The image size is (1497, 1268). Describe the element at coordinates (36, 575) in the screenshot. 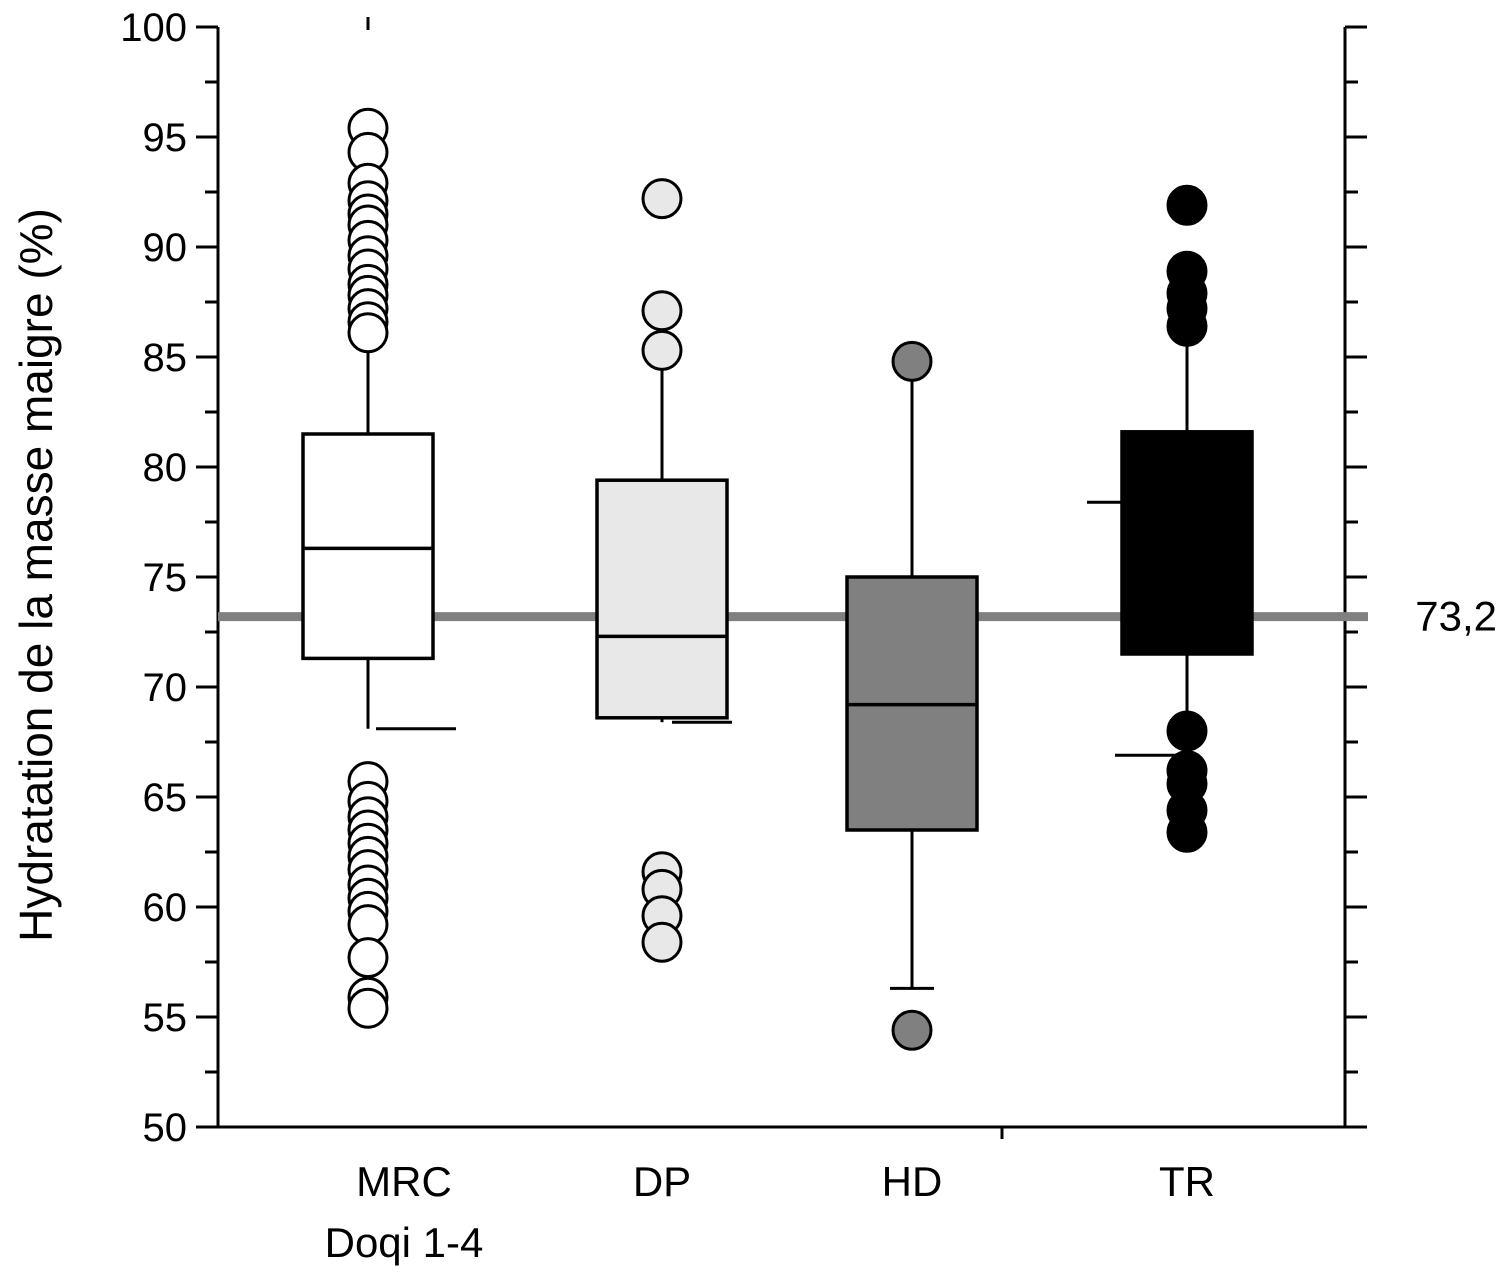

I see `y-axis-title: Hydratation de la masse maigre (%)` at that location.